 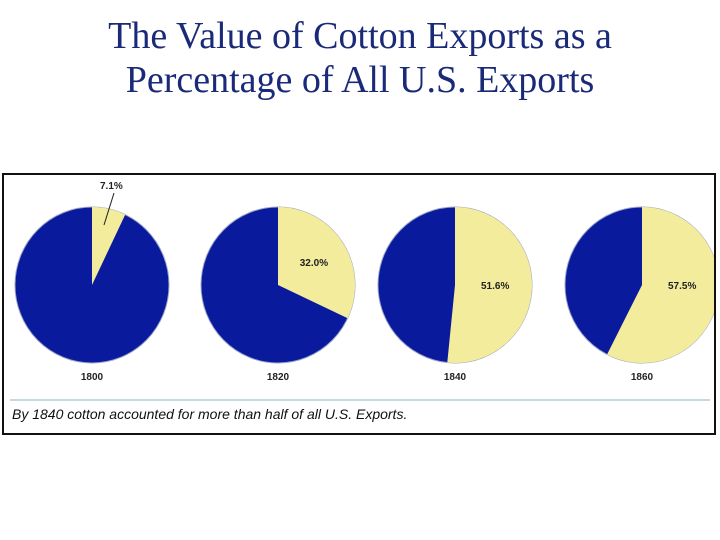 I want to click on pie-1860-cotton-slice, so click(x=660, y=285).